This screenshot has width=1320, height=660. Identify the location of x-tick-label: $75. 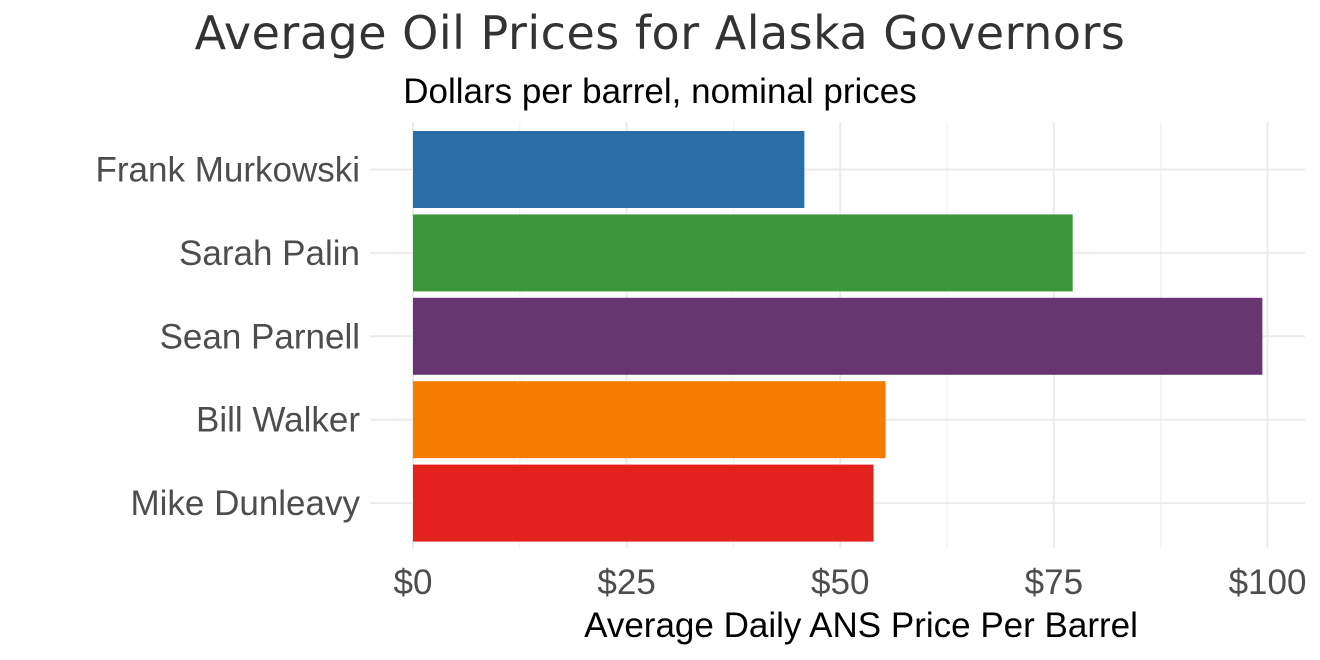
(1054, 582).